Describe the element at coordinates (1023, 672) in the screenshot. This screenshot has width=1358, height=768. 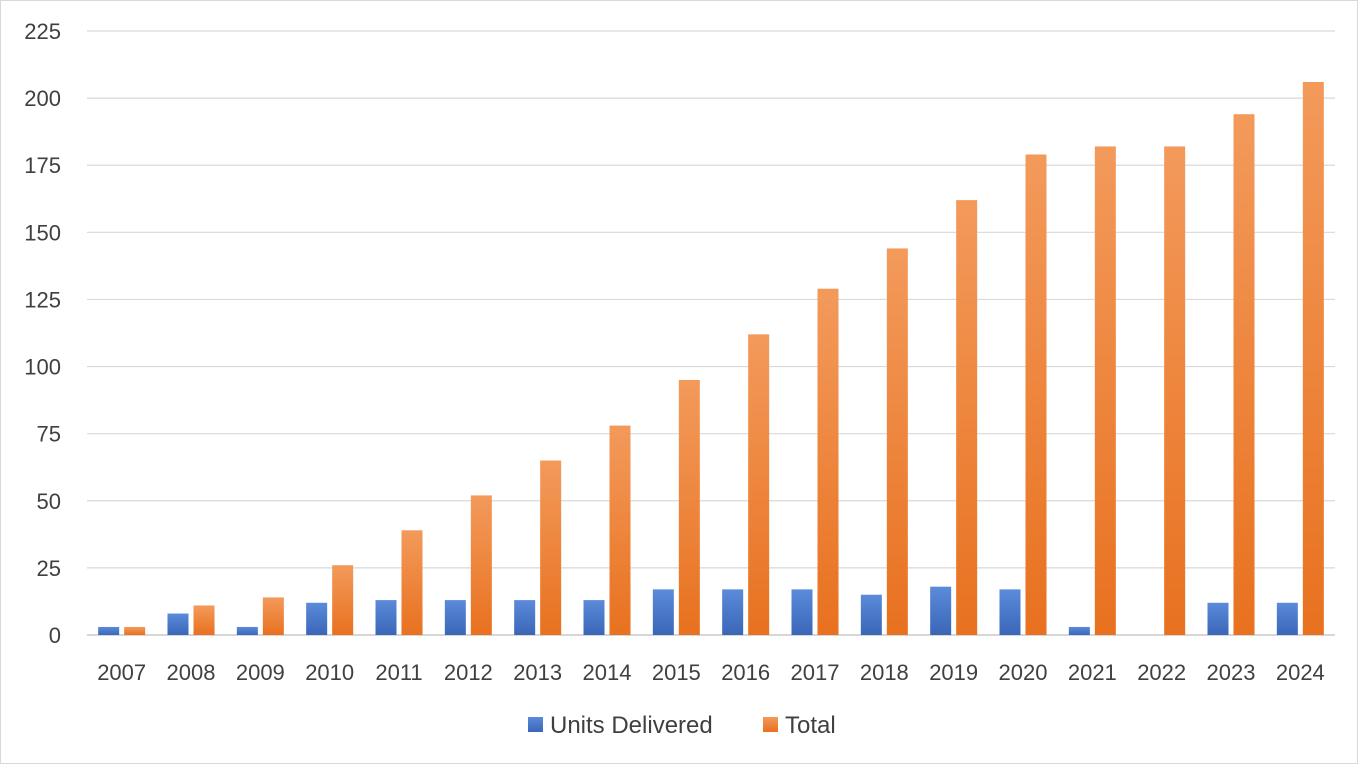
I see `x-tick-label-2020: 2020` at that location.